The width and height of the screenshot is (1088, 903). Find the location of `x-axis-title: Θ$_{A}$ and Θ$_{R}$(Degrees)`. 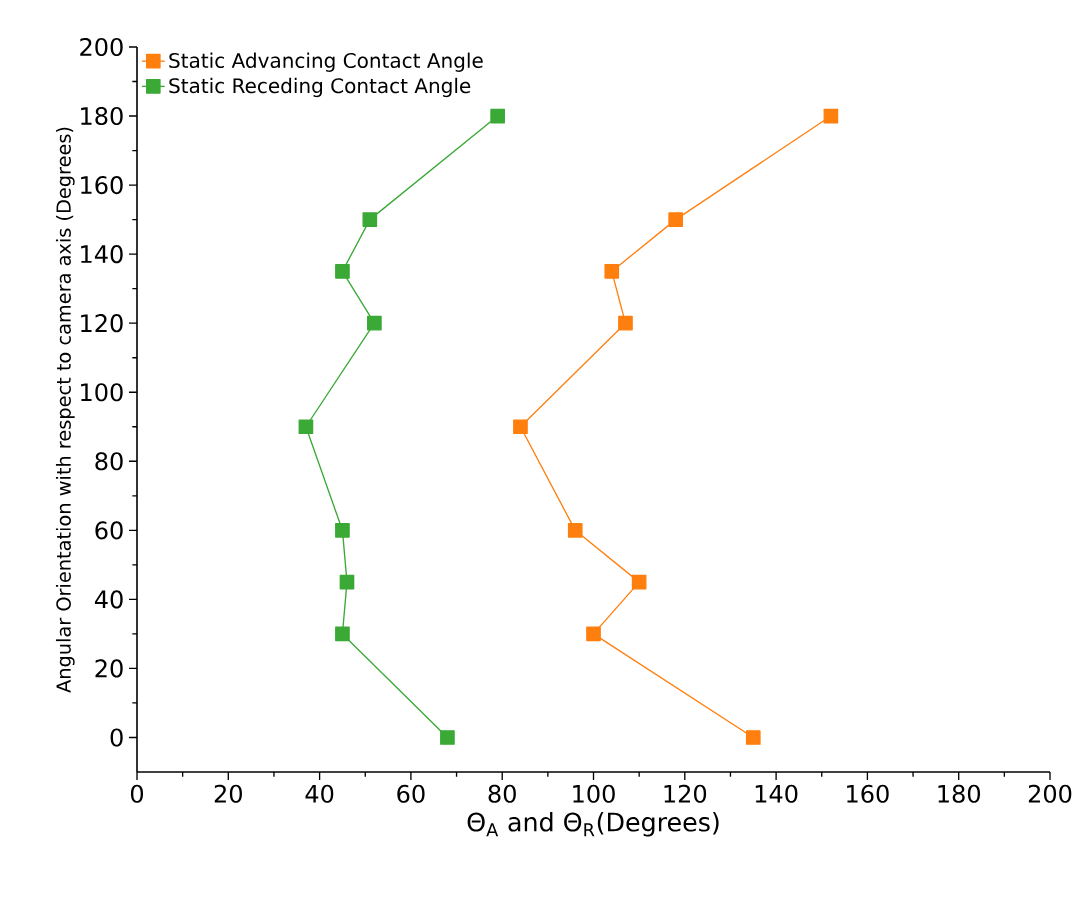

x-axis-title: Θ$_{A}$ and Θ$_{R}$(Degrees) is located at coordinates (593, 824).